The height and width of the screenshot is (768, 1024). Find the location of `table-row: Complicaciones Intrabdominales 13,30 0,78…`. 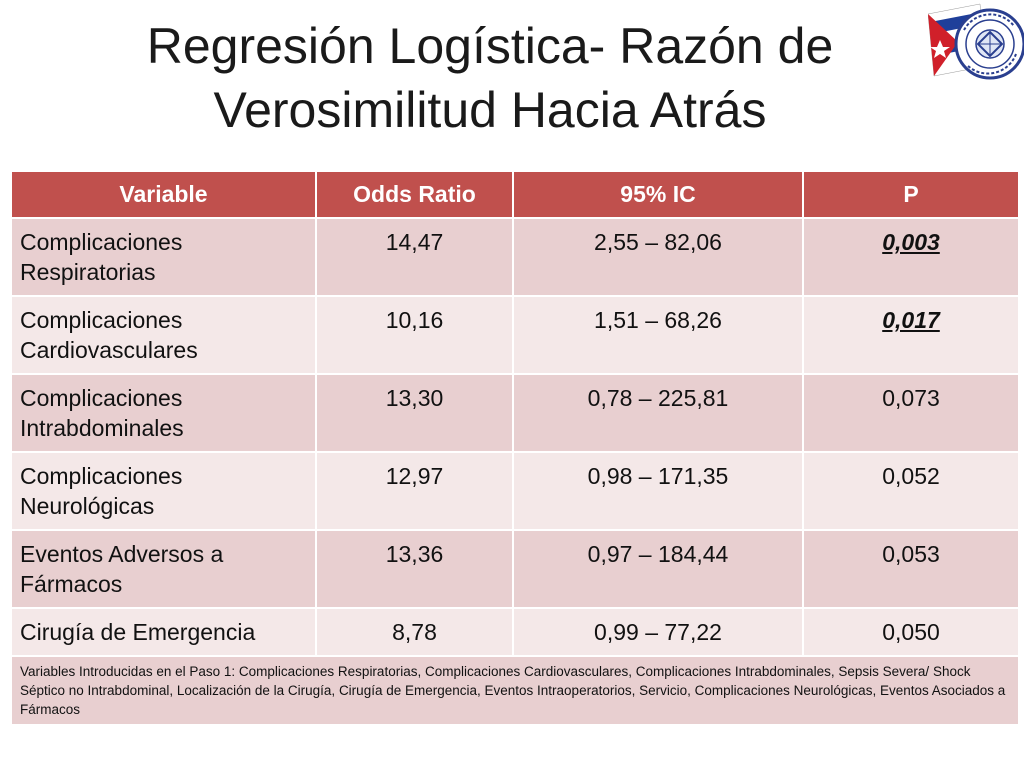

table-row: Complicaciones Intrabdominales 13,30 0,78… is located at coordinates (515, 413).